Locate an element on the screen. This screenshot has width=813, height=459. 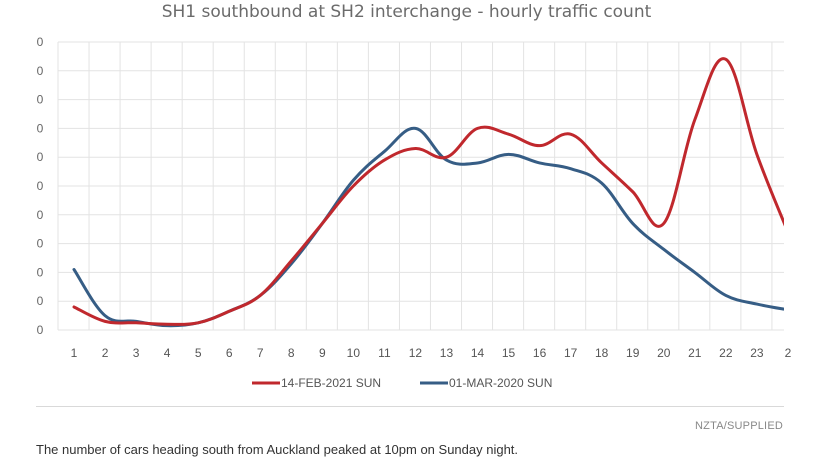
x-tick-label: 6 is located at coordinates (229, 353).